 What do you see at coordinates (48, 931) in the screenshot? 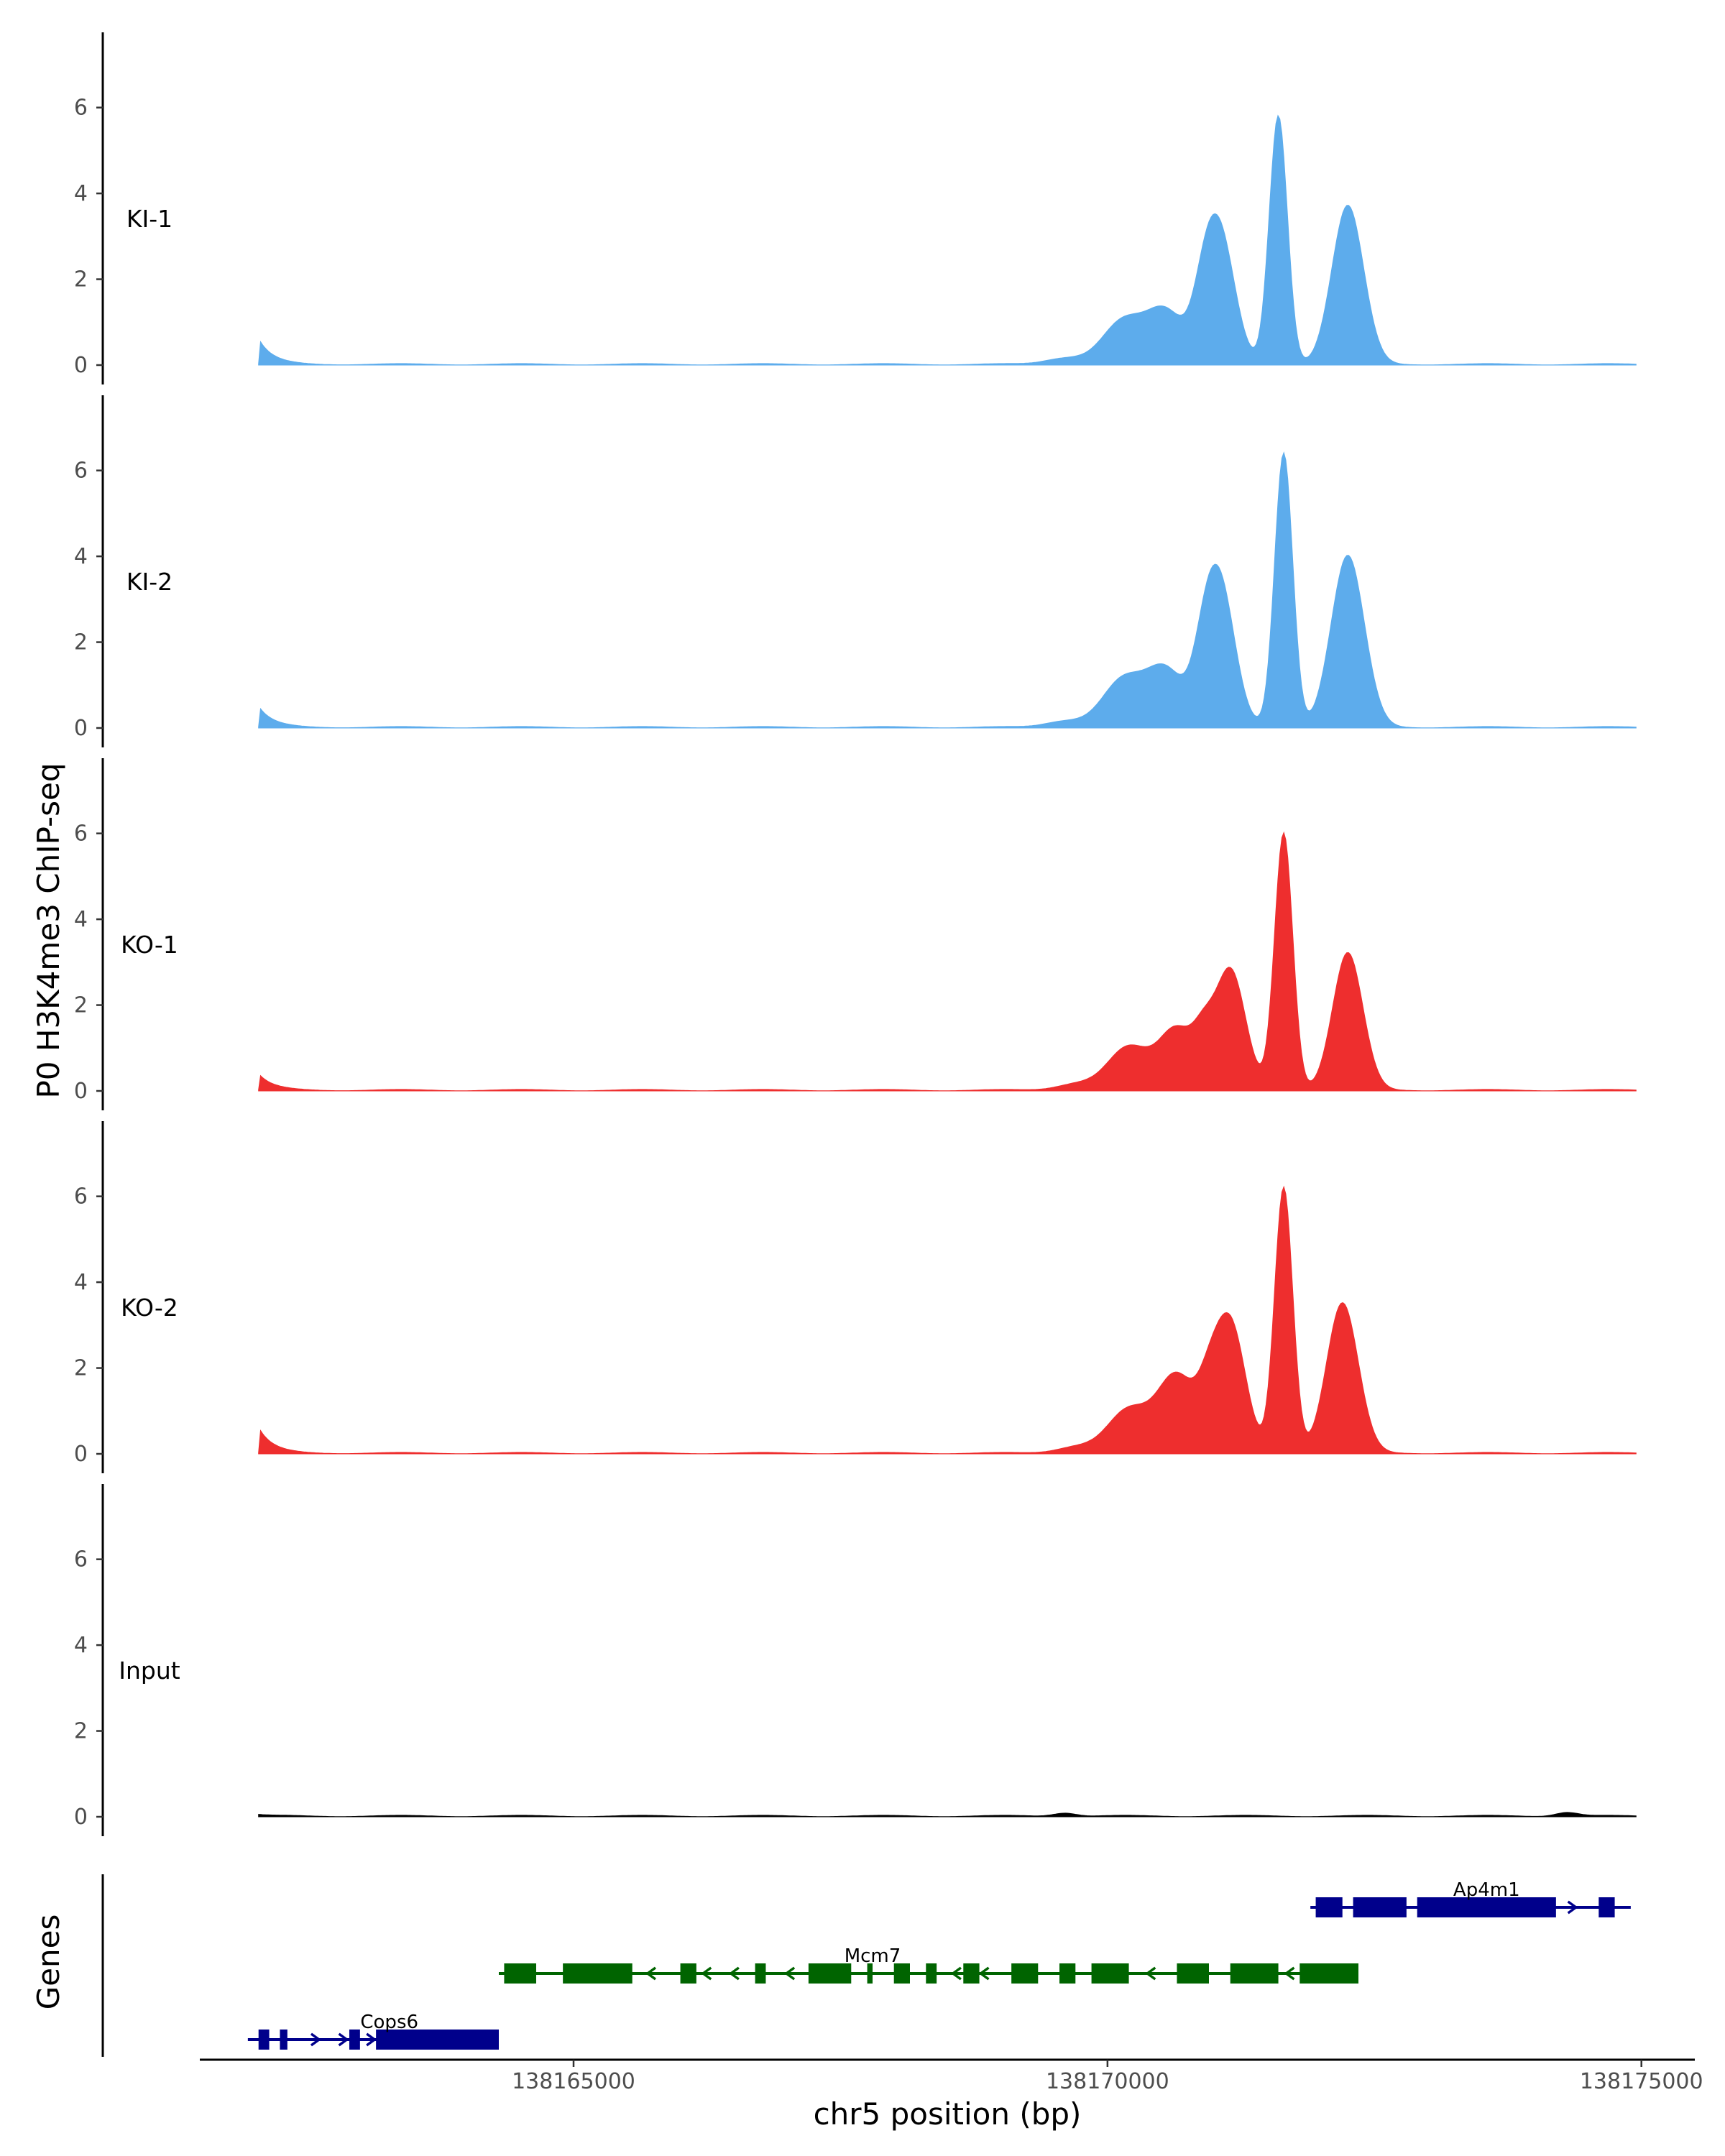
I see `y-axis-title: P0 H3K4me3 ChIP-seq` at bounding box center [48, 931].